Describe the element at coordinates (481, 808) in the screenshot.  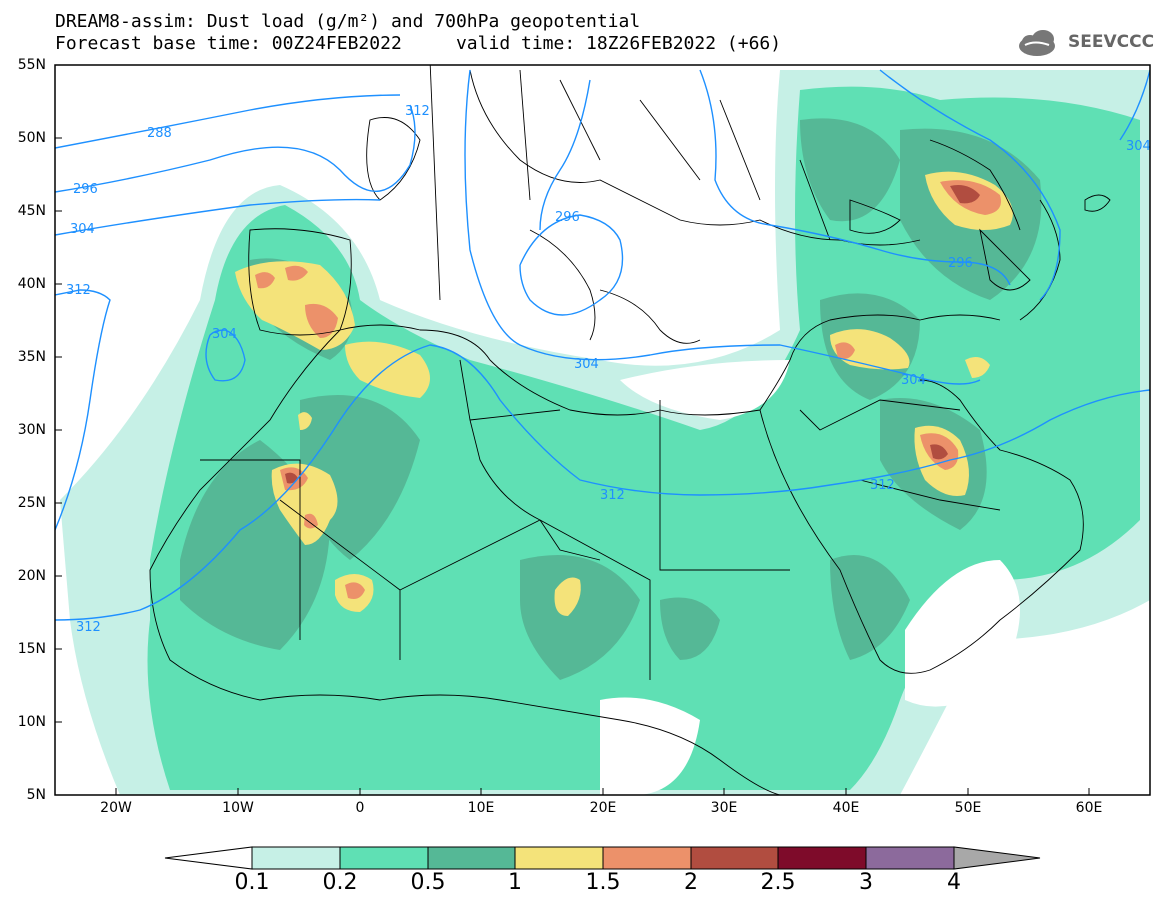
I see `lon-label: 10E` at that location.